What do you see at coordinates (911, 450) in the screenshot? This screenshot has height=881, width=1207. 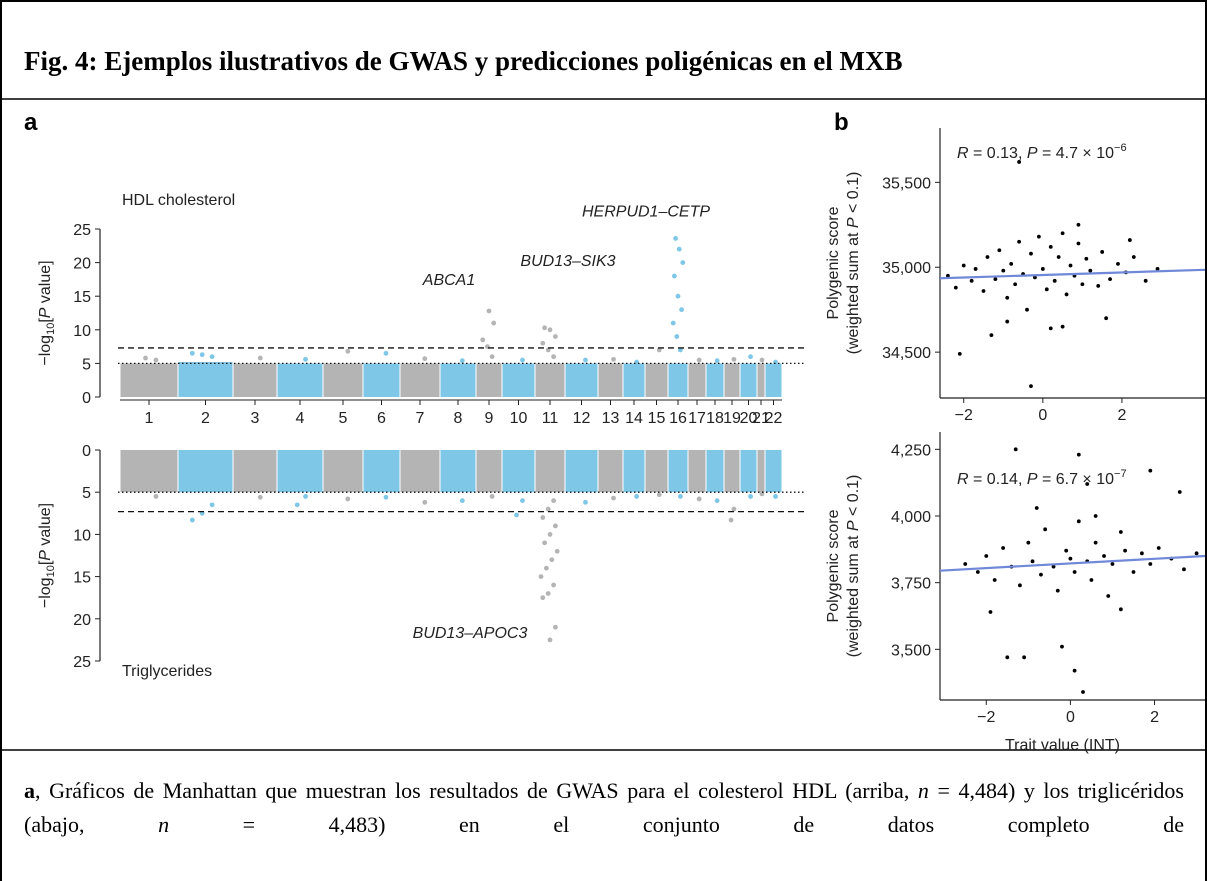 I see `y-tick-label: 4,250` at bounding box center [911, 450].